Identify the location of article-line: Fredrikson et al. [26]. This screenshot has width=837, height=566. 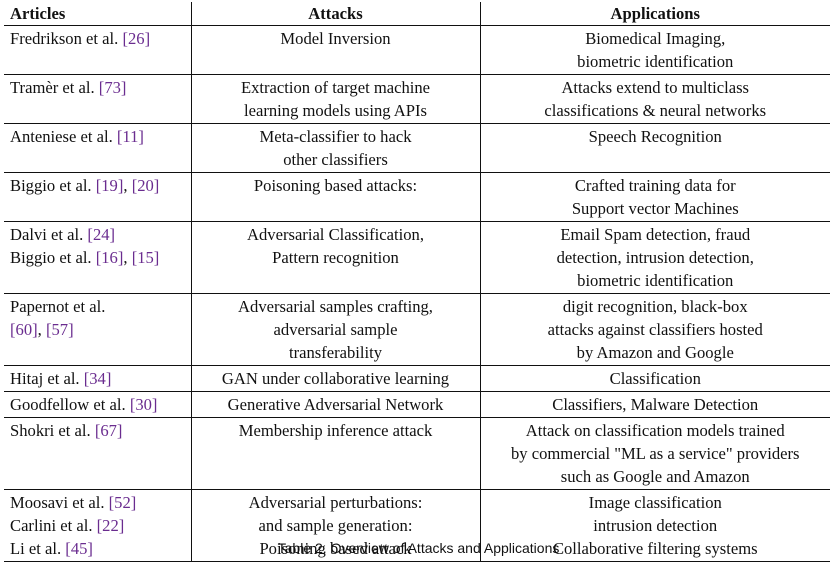
(97, 38).